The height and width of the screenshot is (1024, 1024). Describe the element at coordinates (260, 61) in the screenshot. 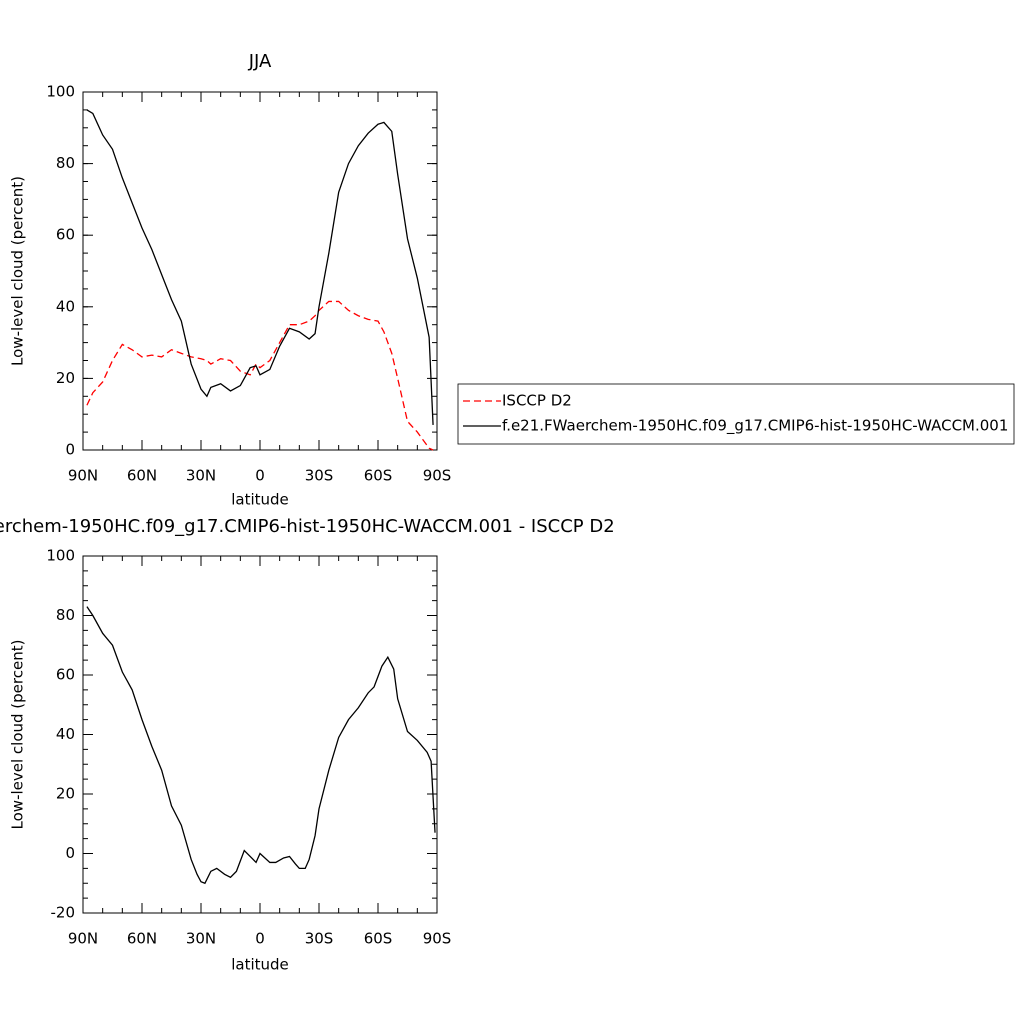

I see `chart-title: JJA` at that location.